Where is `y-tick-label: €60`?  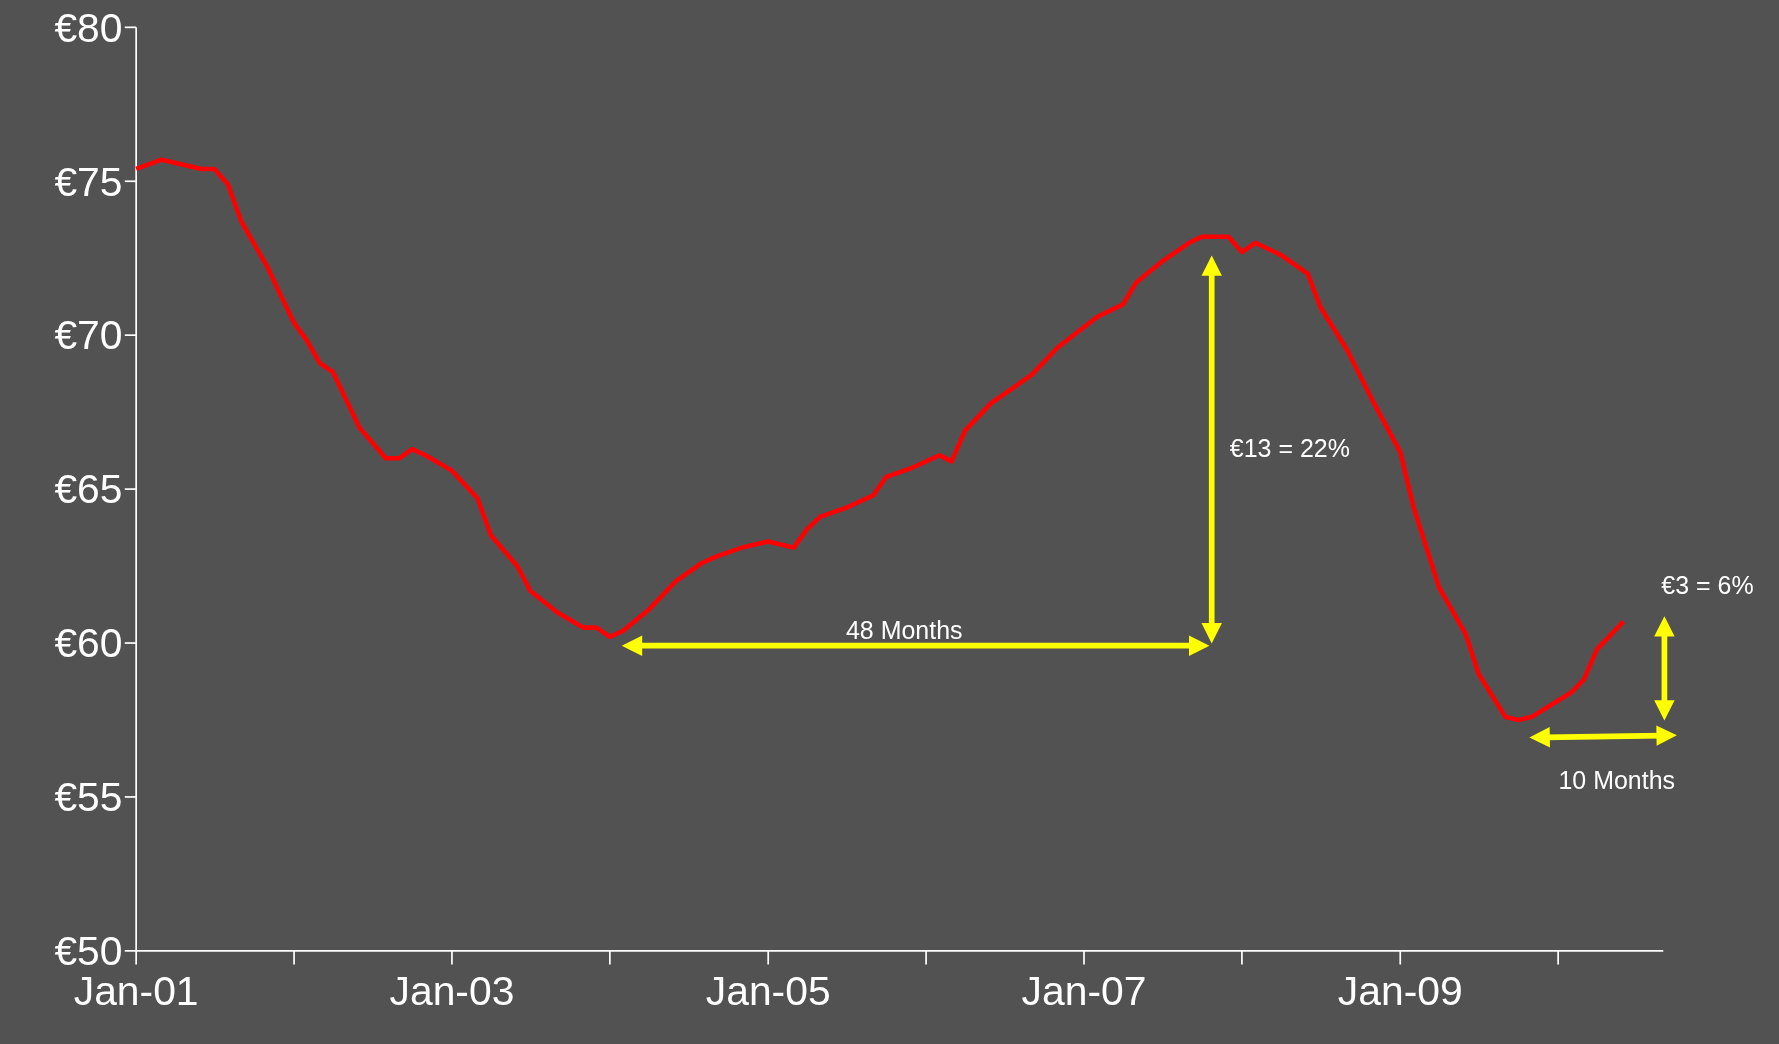
y-tick-label: €60 is located at coordinates (88, 643).